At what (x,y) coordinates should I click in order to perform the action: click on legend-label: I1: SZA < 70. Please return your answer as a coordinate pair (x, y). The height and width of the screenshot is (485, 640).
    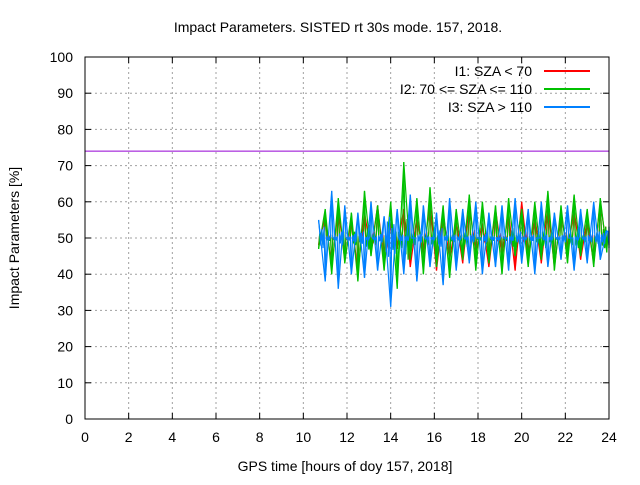
    Looking at the image, I should click on (494, 71).